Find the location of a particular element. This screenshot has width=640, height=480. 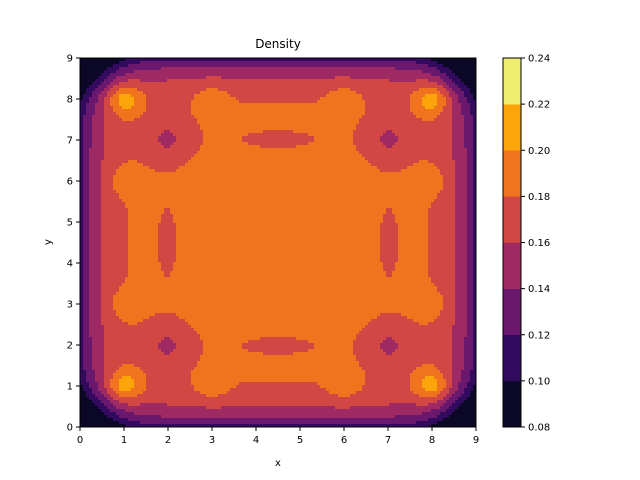

colorbar-tick-label: 0.24 is located at coordinates (539, 59).